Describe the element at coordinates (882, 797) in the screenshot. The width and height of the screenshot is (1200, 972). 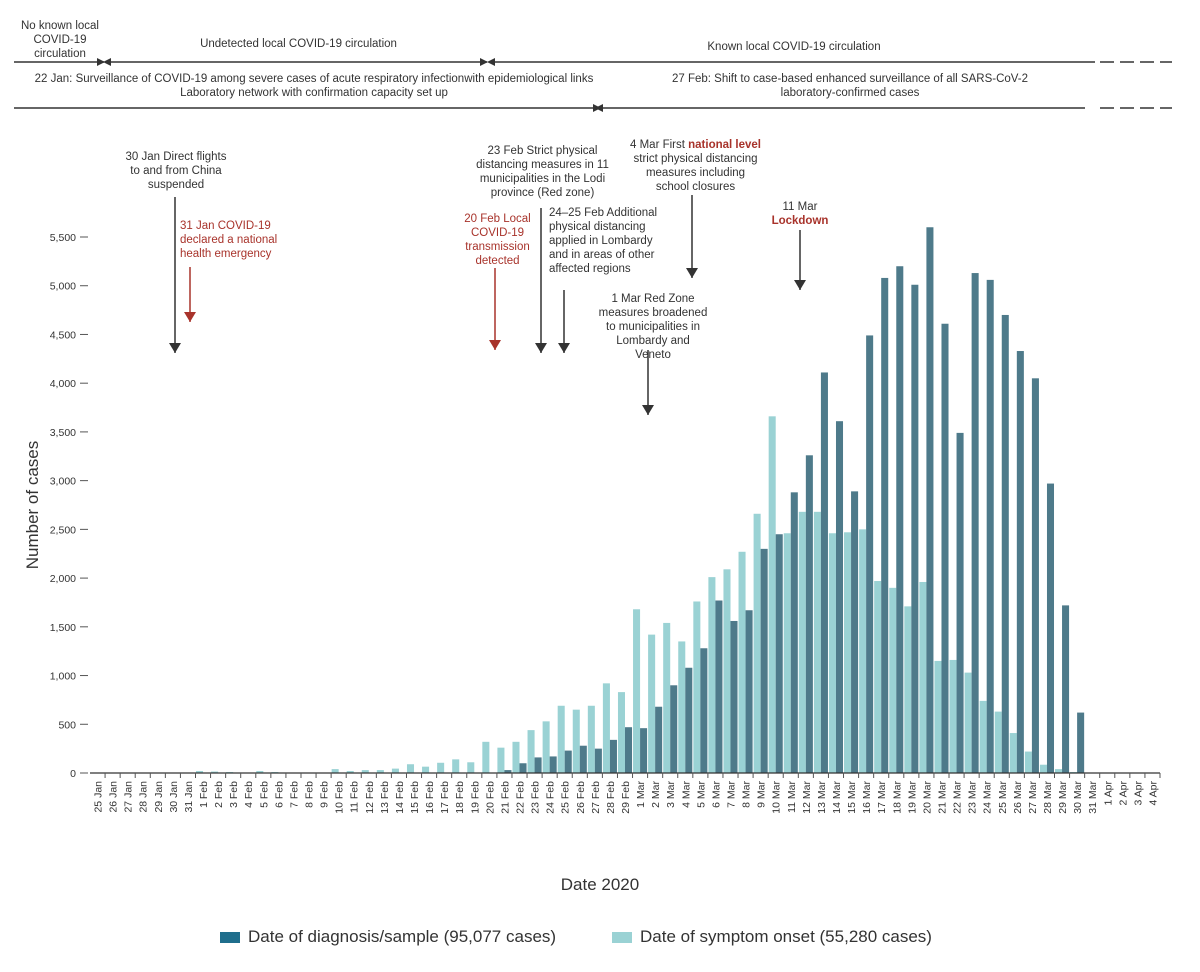
I see `x-tick-label: 17 Mar` at that location.